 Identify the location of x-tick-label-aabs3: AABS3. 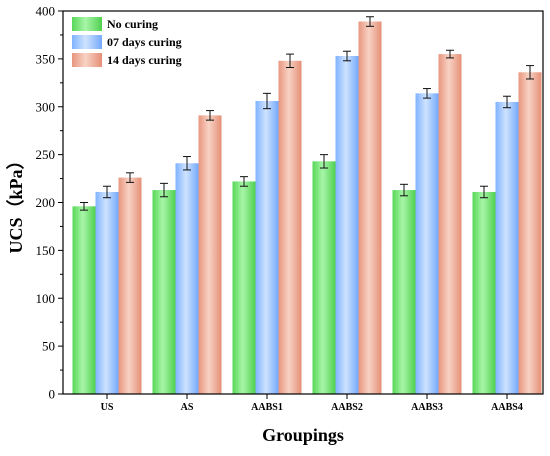
(427, 407).